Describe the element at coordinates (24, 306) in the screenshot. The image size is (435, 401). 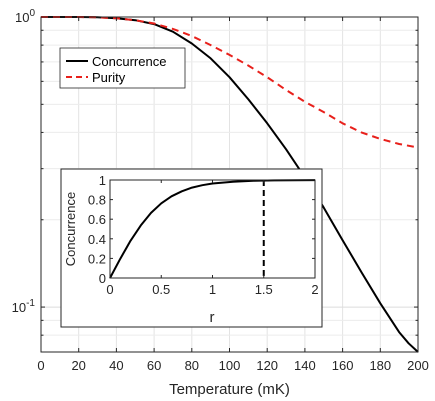
I see `main-y-tick-label: 10⁻¹` at that location.